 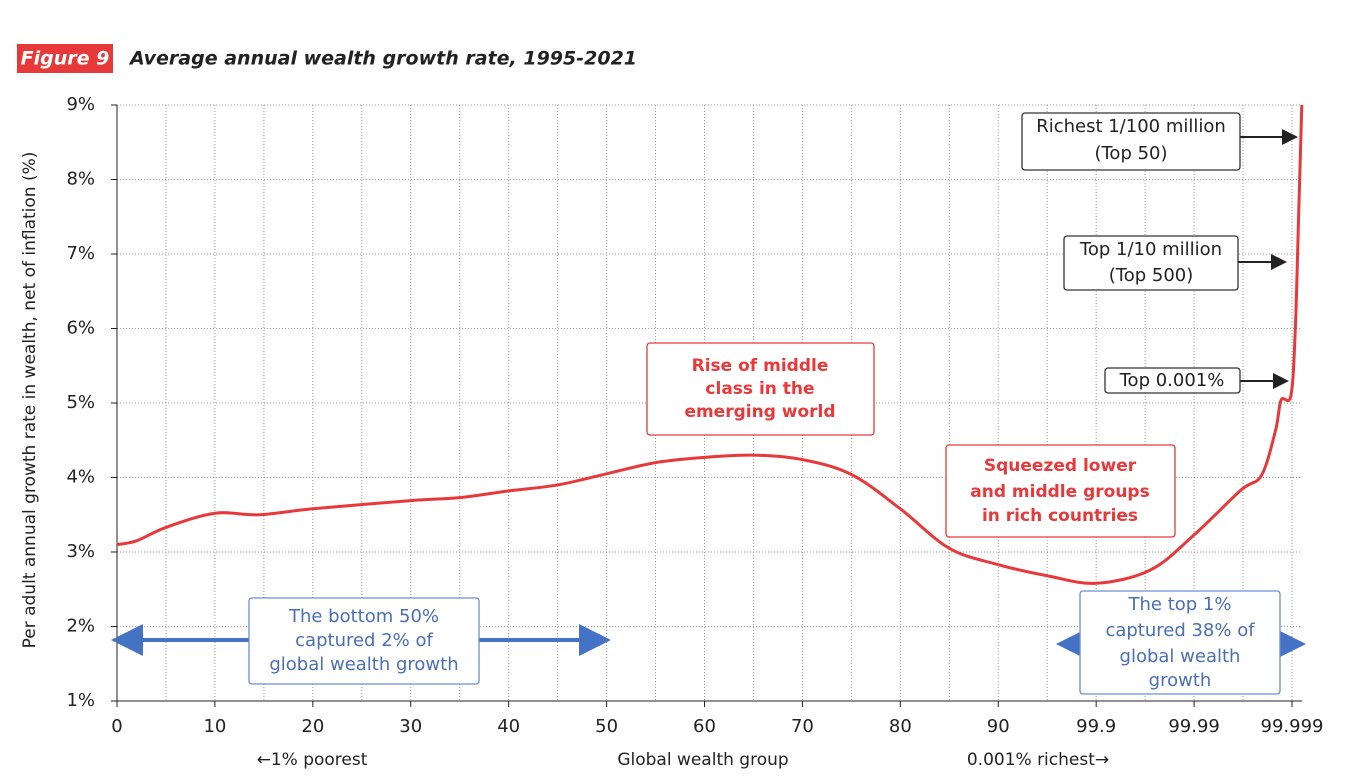 I want to click on x-label-left: ←1% poorest, so click(x=312, y=760).